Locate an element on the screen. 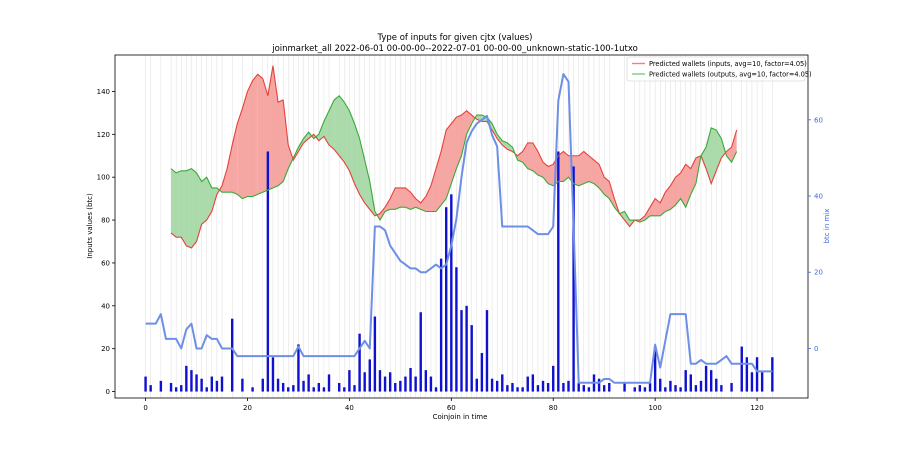  legend-box is located at coordinates (716, 69).